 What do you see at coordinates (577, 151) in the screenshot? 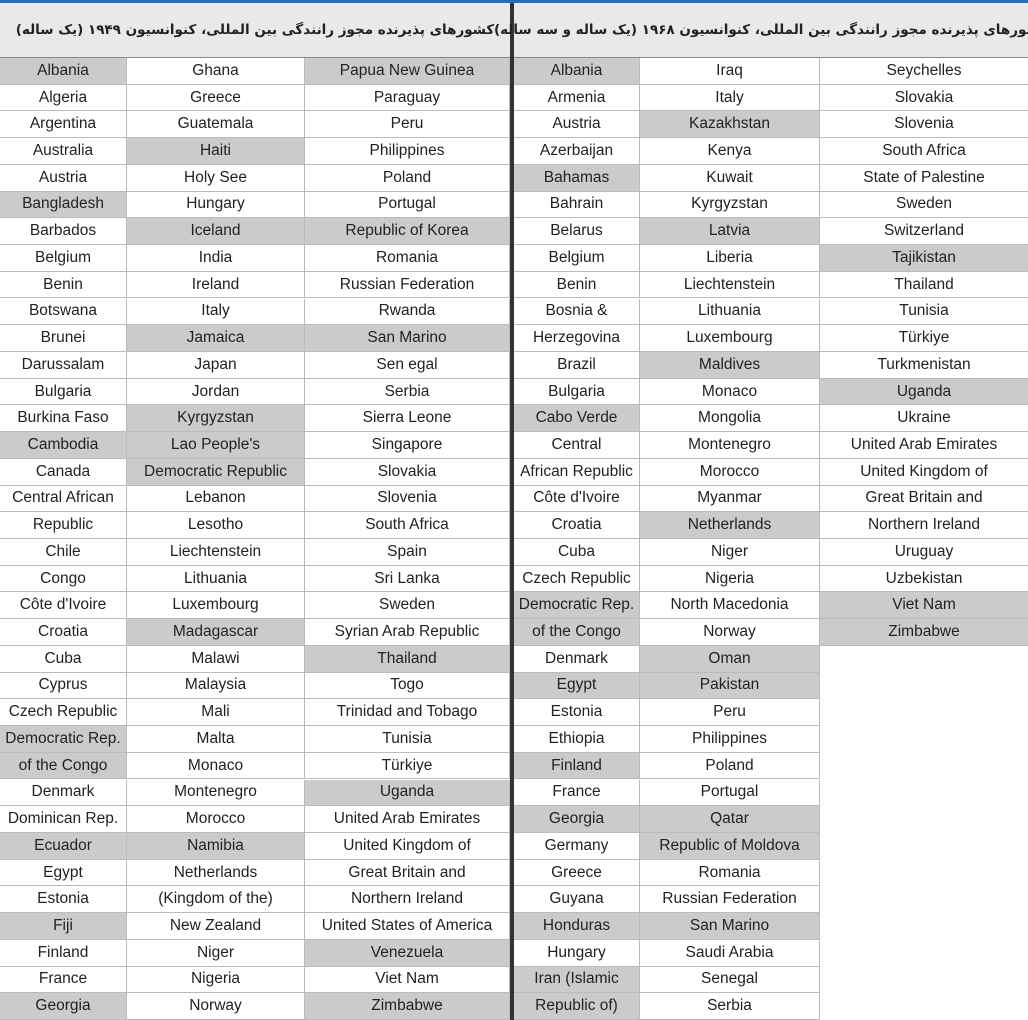
I see `country-cell: Azerbaijan` at bounding box center [577, 151].